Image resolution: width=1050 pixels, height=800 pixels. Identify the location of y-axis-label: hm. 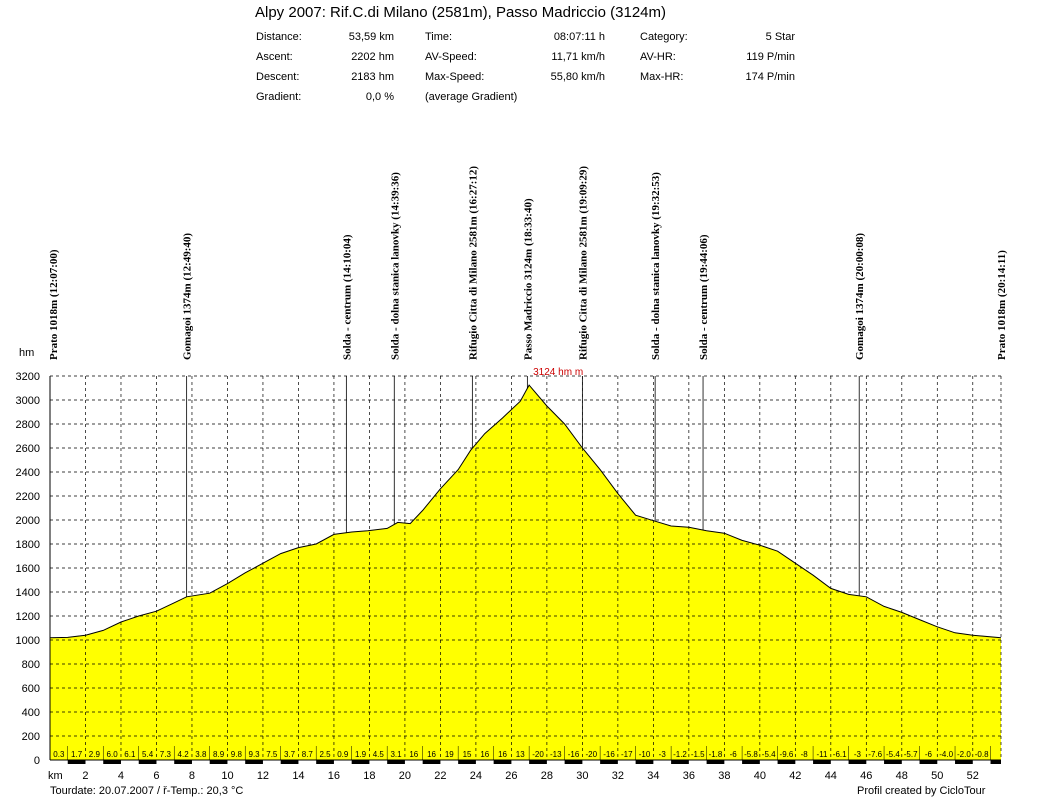
(26, 353).